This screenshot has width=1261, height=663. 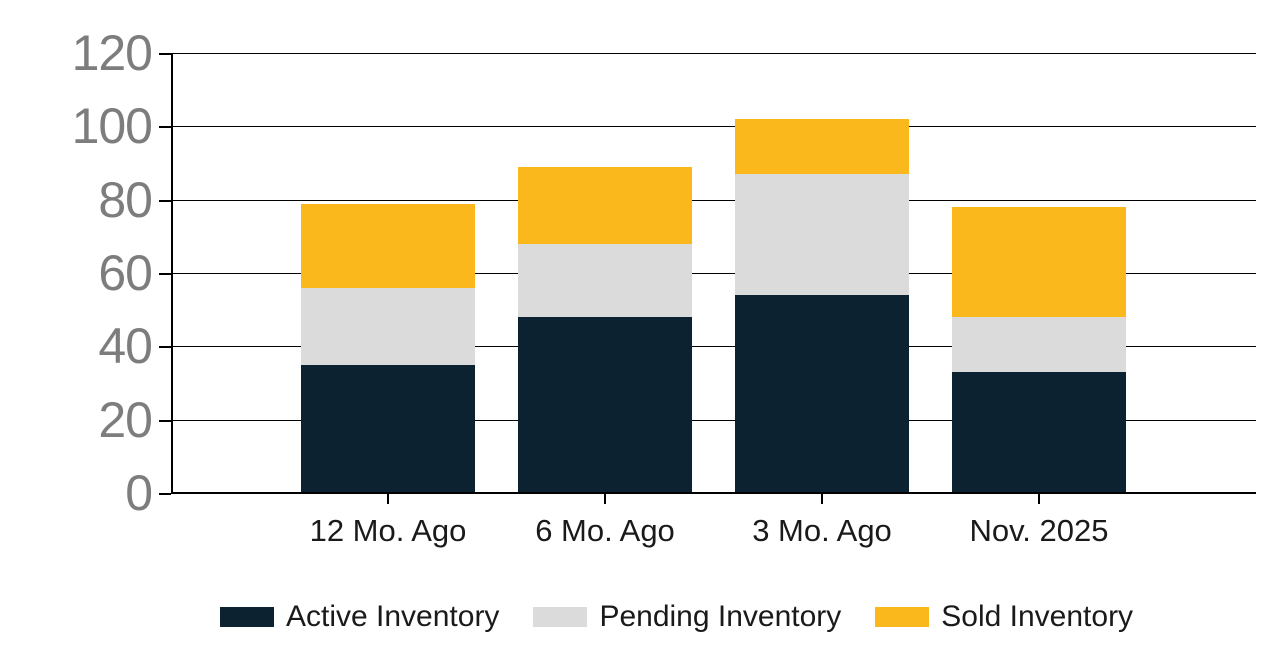 What do you see at coordinates (1039, 530) in the screenshot?
I see `x-tick-label-4: Nov. 2025` at bounding box center [1039, 530].